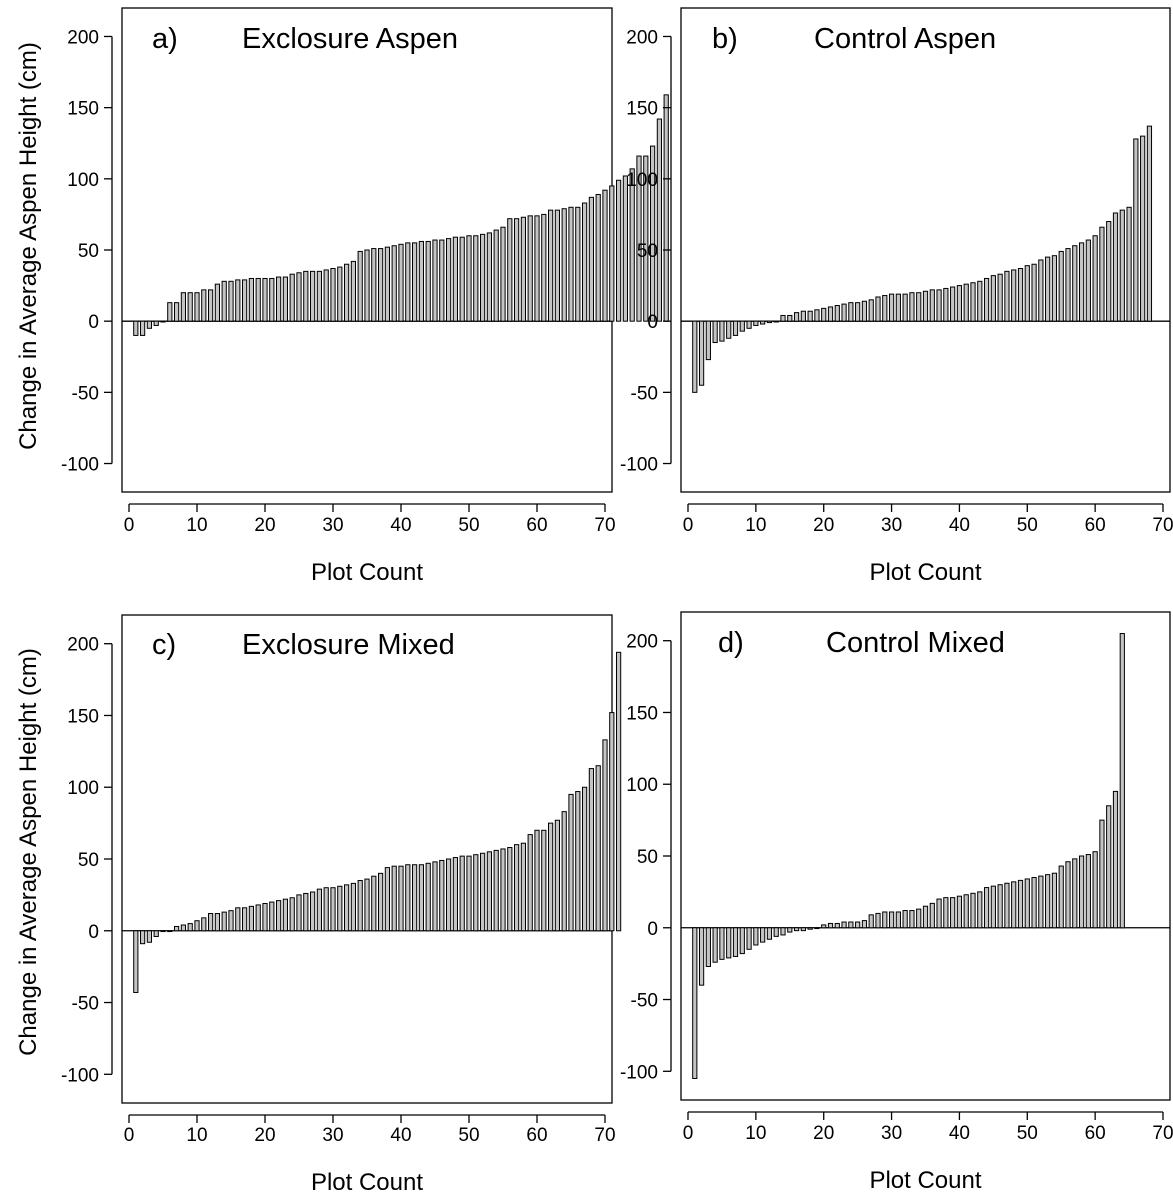 This screenshot has width=1173, height=1196. I want to click on y-tick-label: -50, so click(85, 1004).